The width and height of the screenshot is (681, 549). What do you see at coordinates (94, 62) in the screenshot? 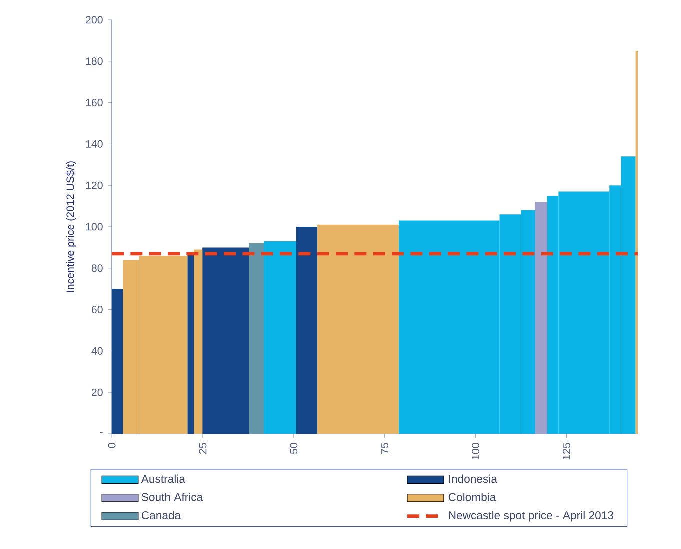
I see `y-tick-label: 180` at bounding box center [94, 62].